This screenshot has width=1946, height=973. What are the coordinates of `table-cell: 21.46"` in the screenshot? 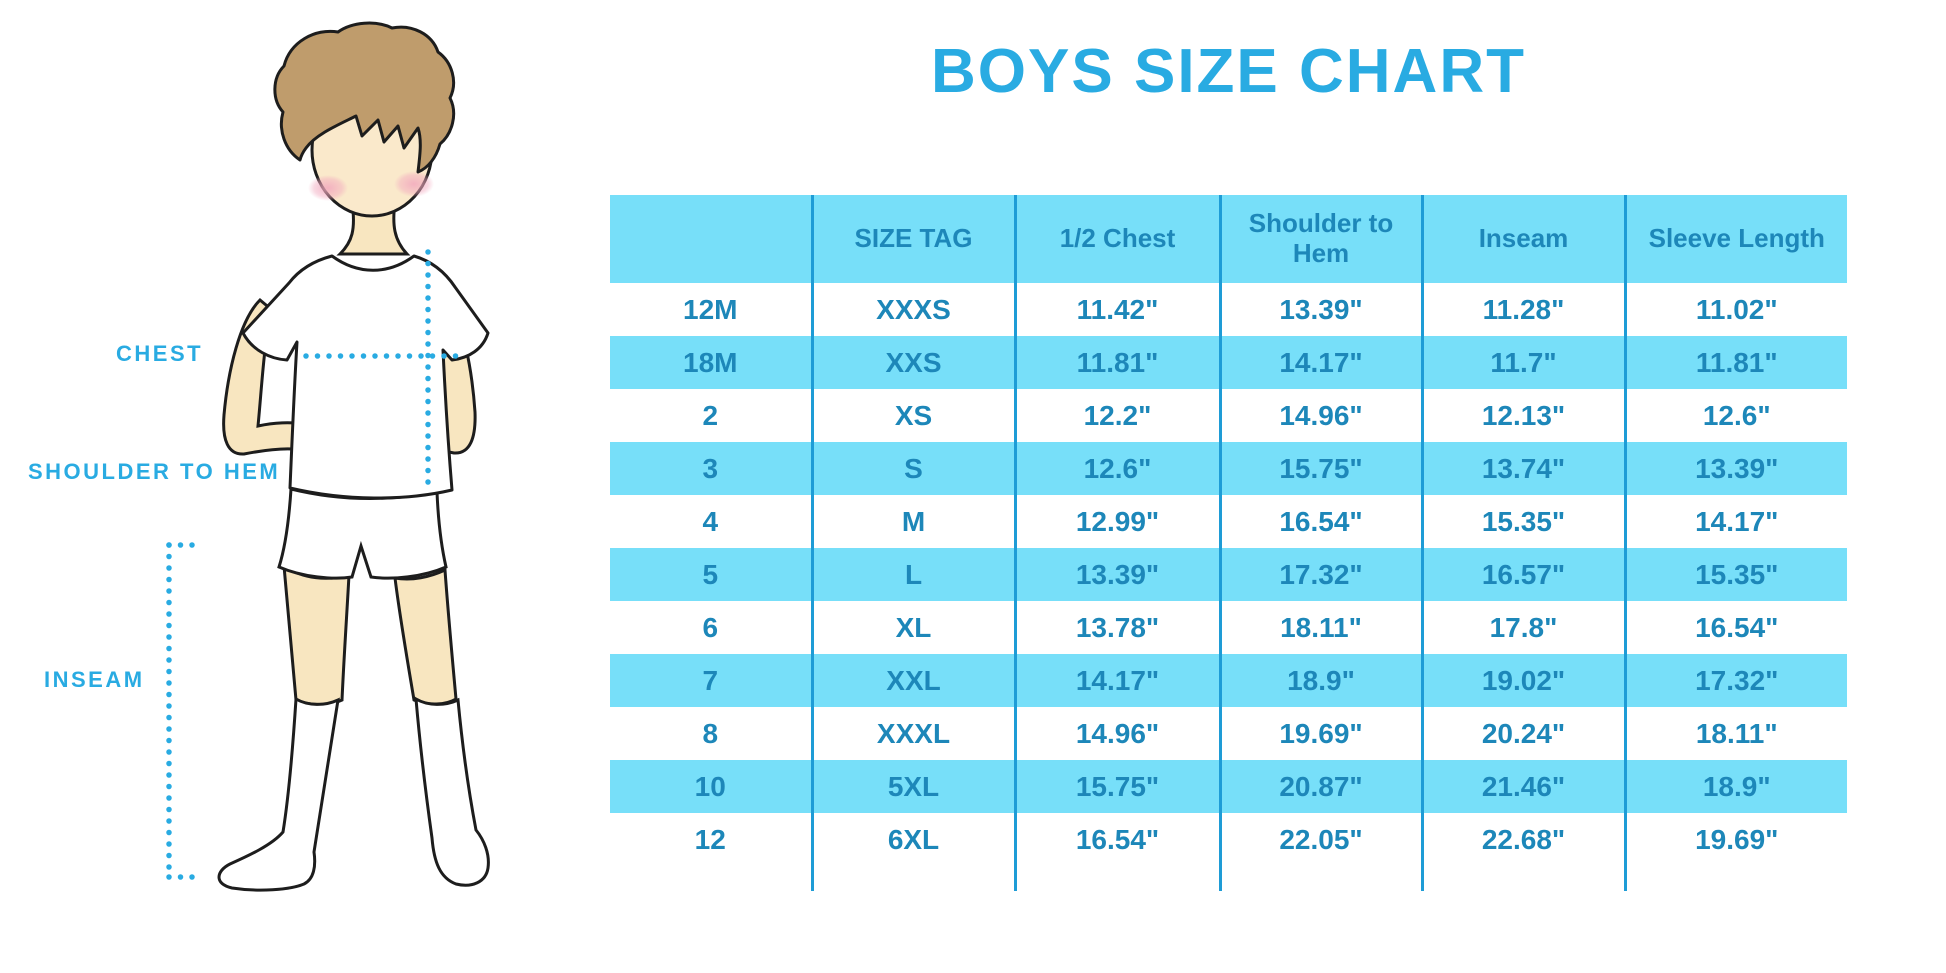 It's located at (1522, 786).